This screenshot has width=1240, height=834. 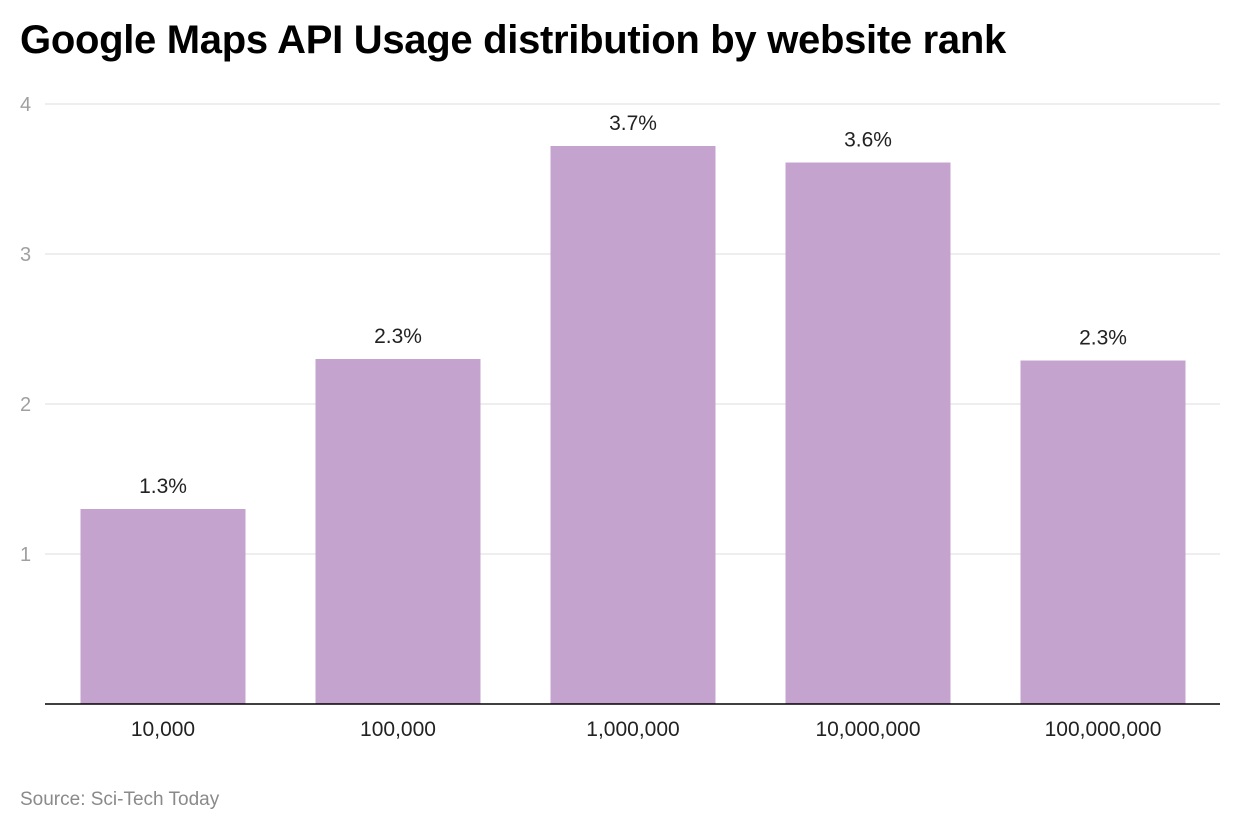 What do you see at coordinates (632, 729) in the screenshot?
I see `x-tick-label: 1,000,000` at bounding box center [632, 729].